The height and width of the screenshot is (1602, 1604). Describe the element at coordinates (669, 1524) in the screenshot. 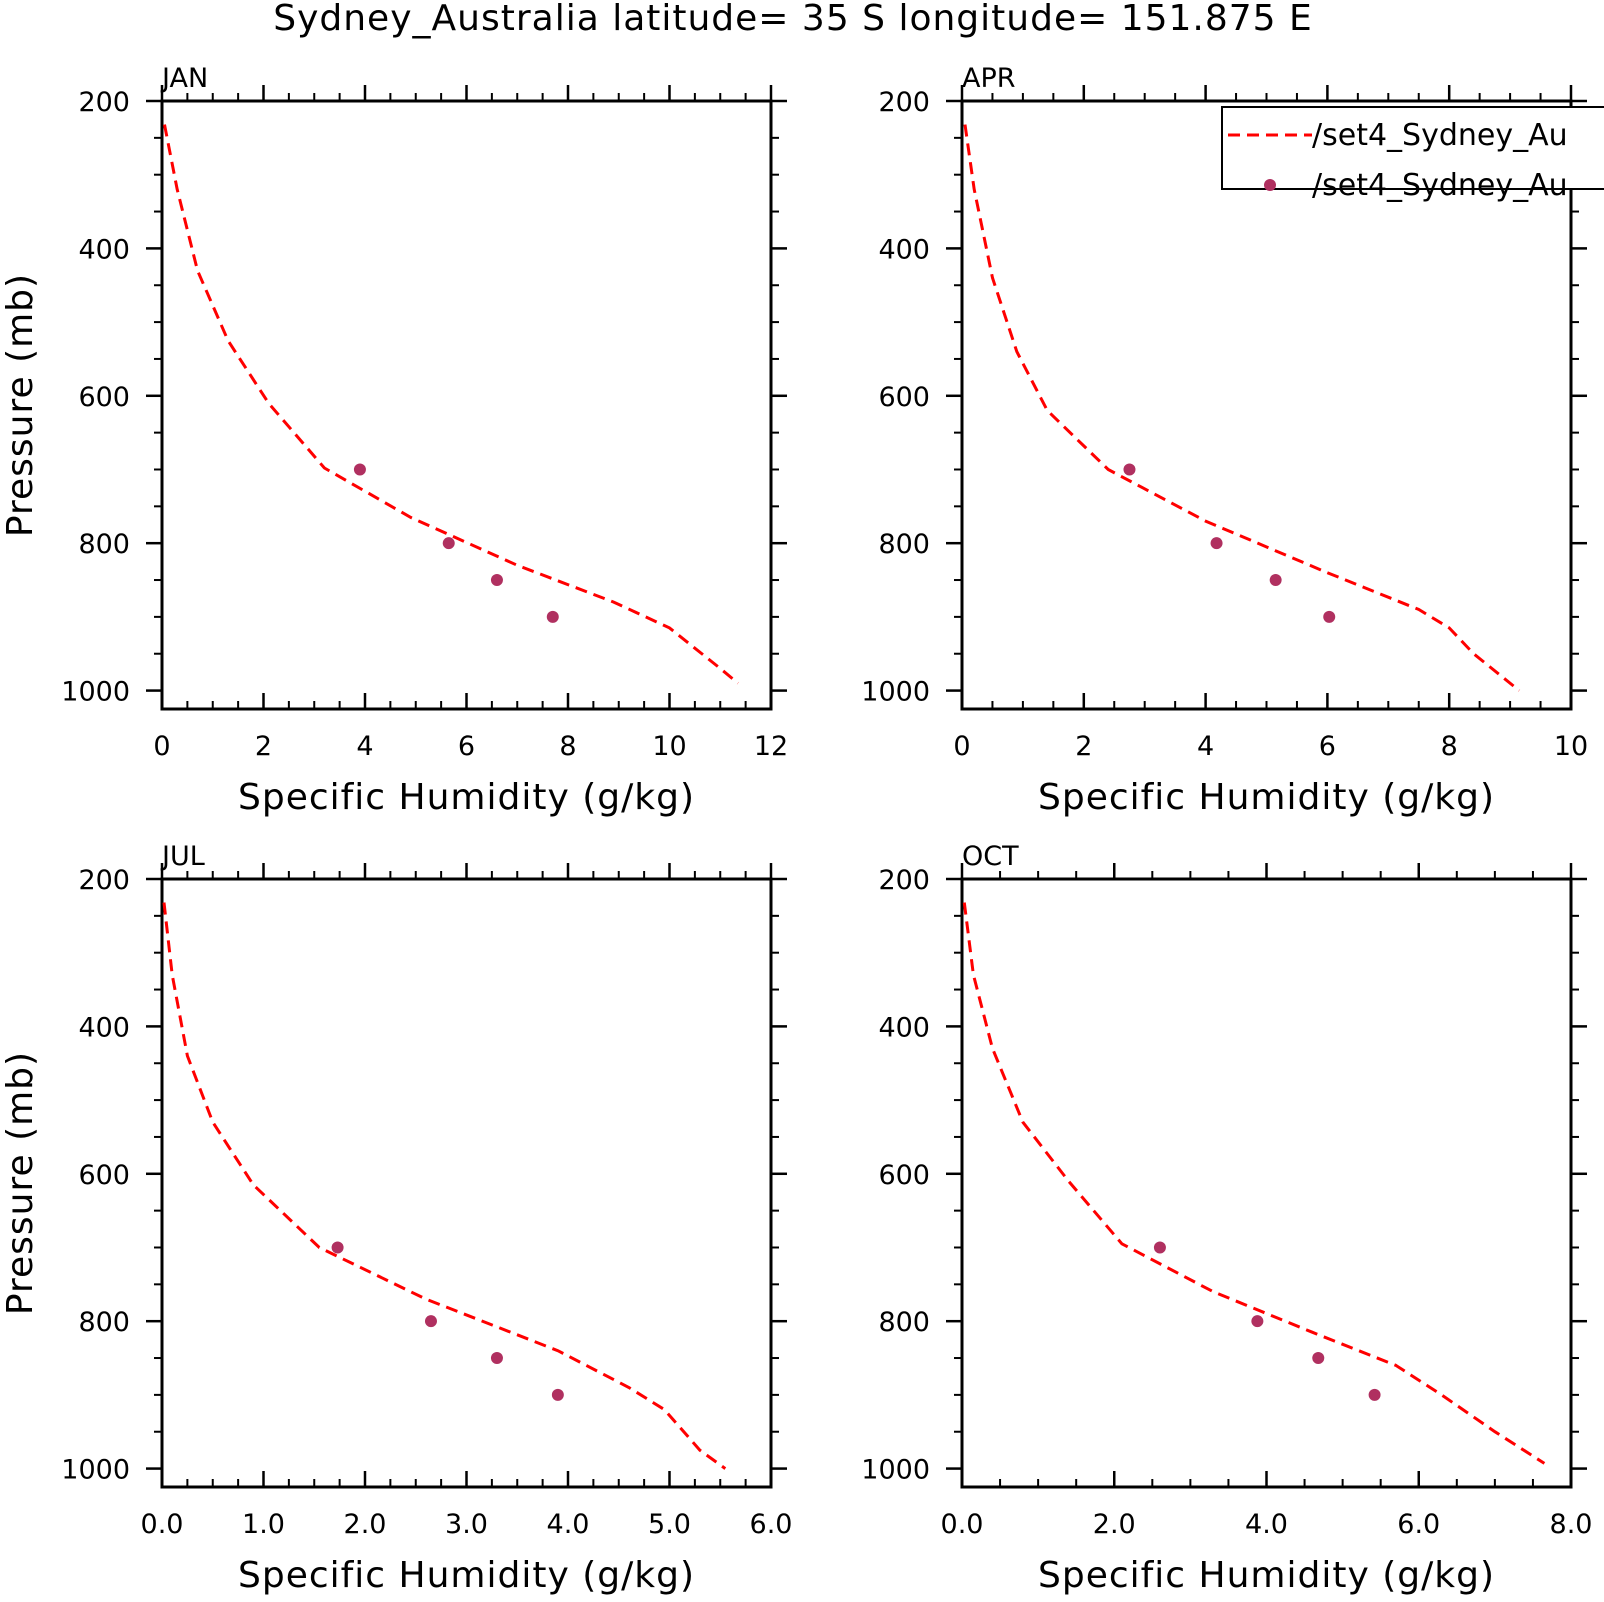

I see `x-tick-label: 5.0` at that location.